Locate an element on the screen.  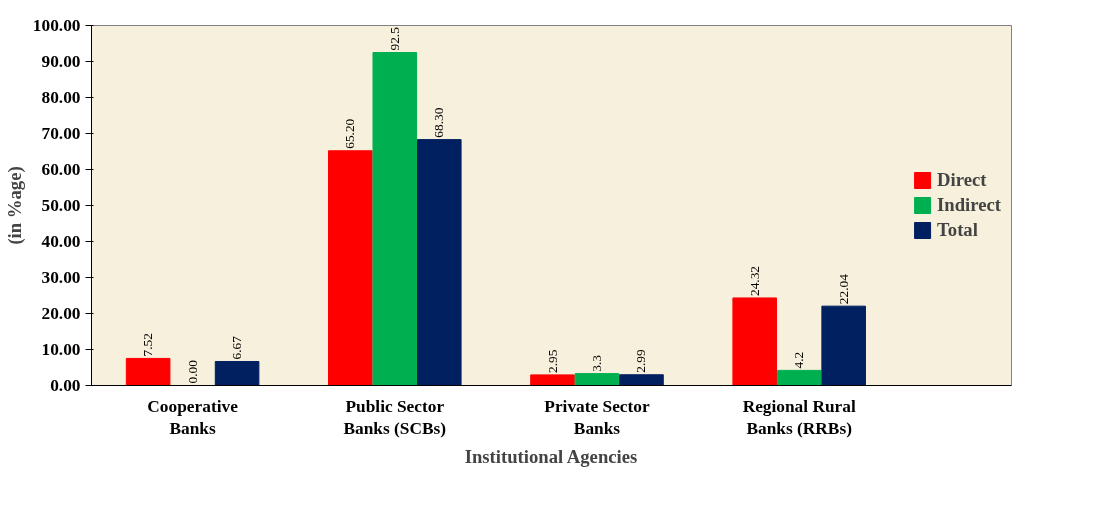
y-tick-label: 50.00 is located at coordinates (61, 205).